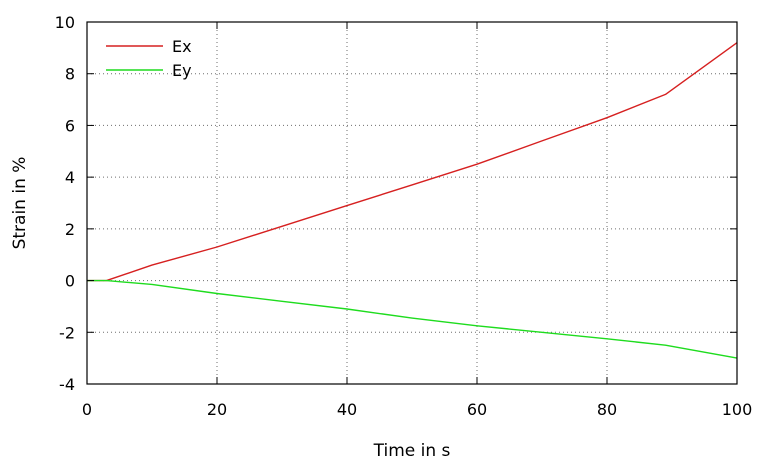 This screenshot has width=770, height=465. Describe the element at coordinates (217, 409) in the screenshot. I see `x-tick-label: 20` at that location.